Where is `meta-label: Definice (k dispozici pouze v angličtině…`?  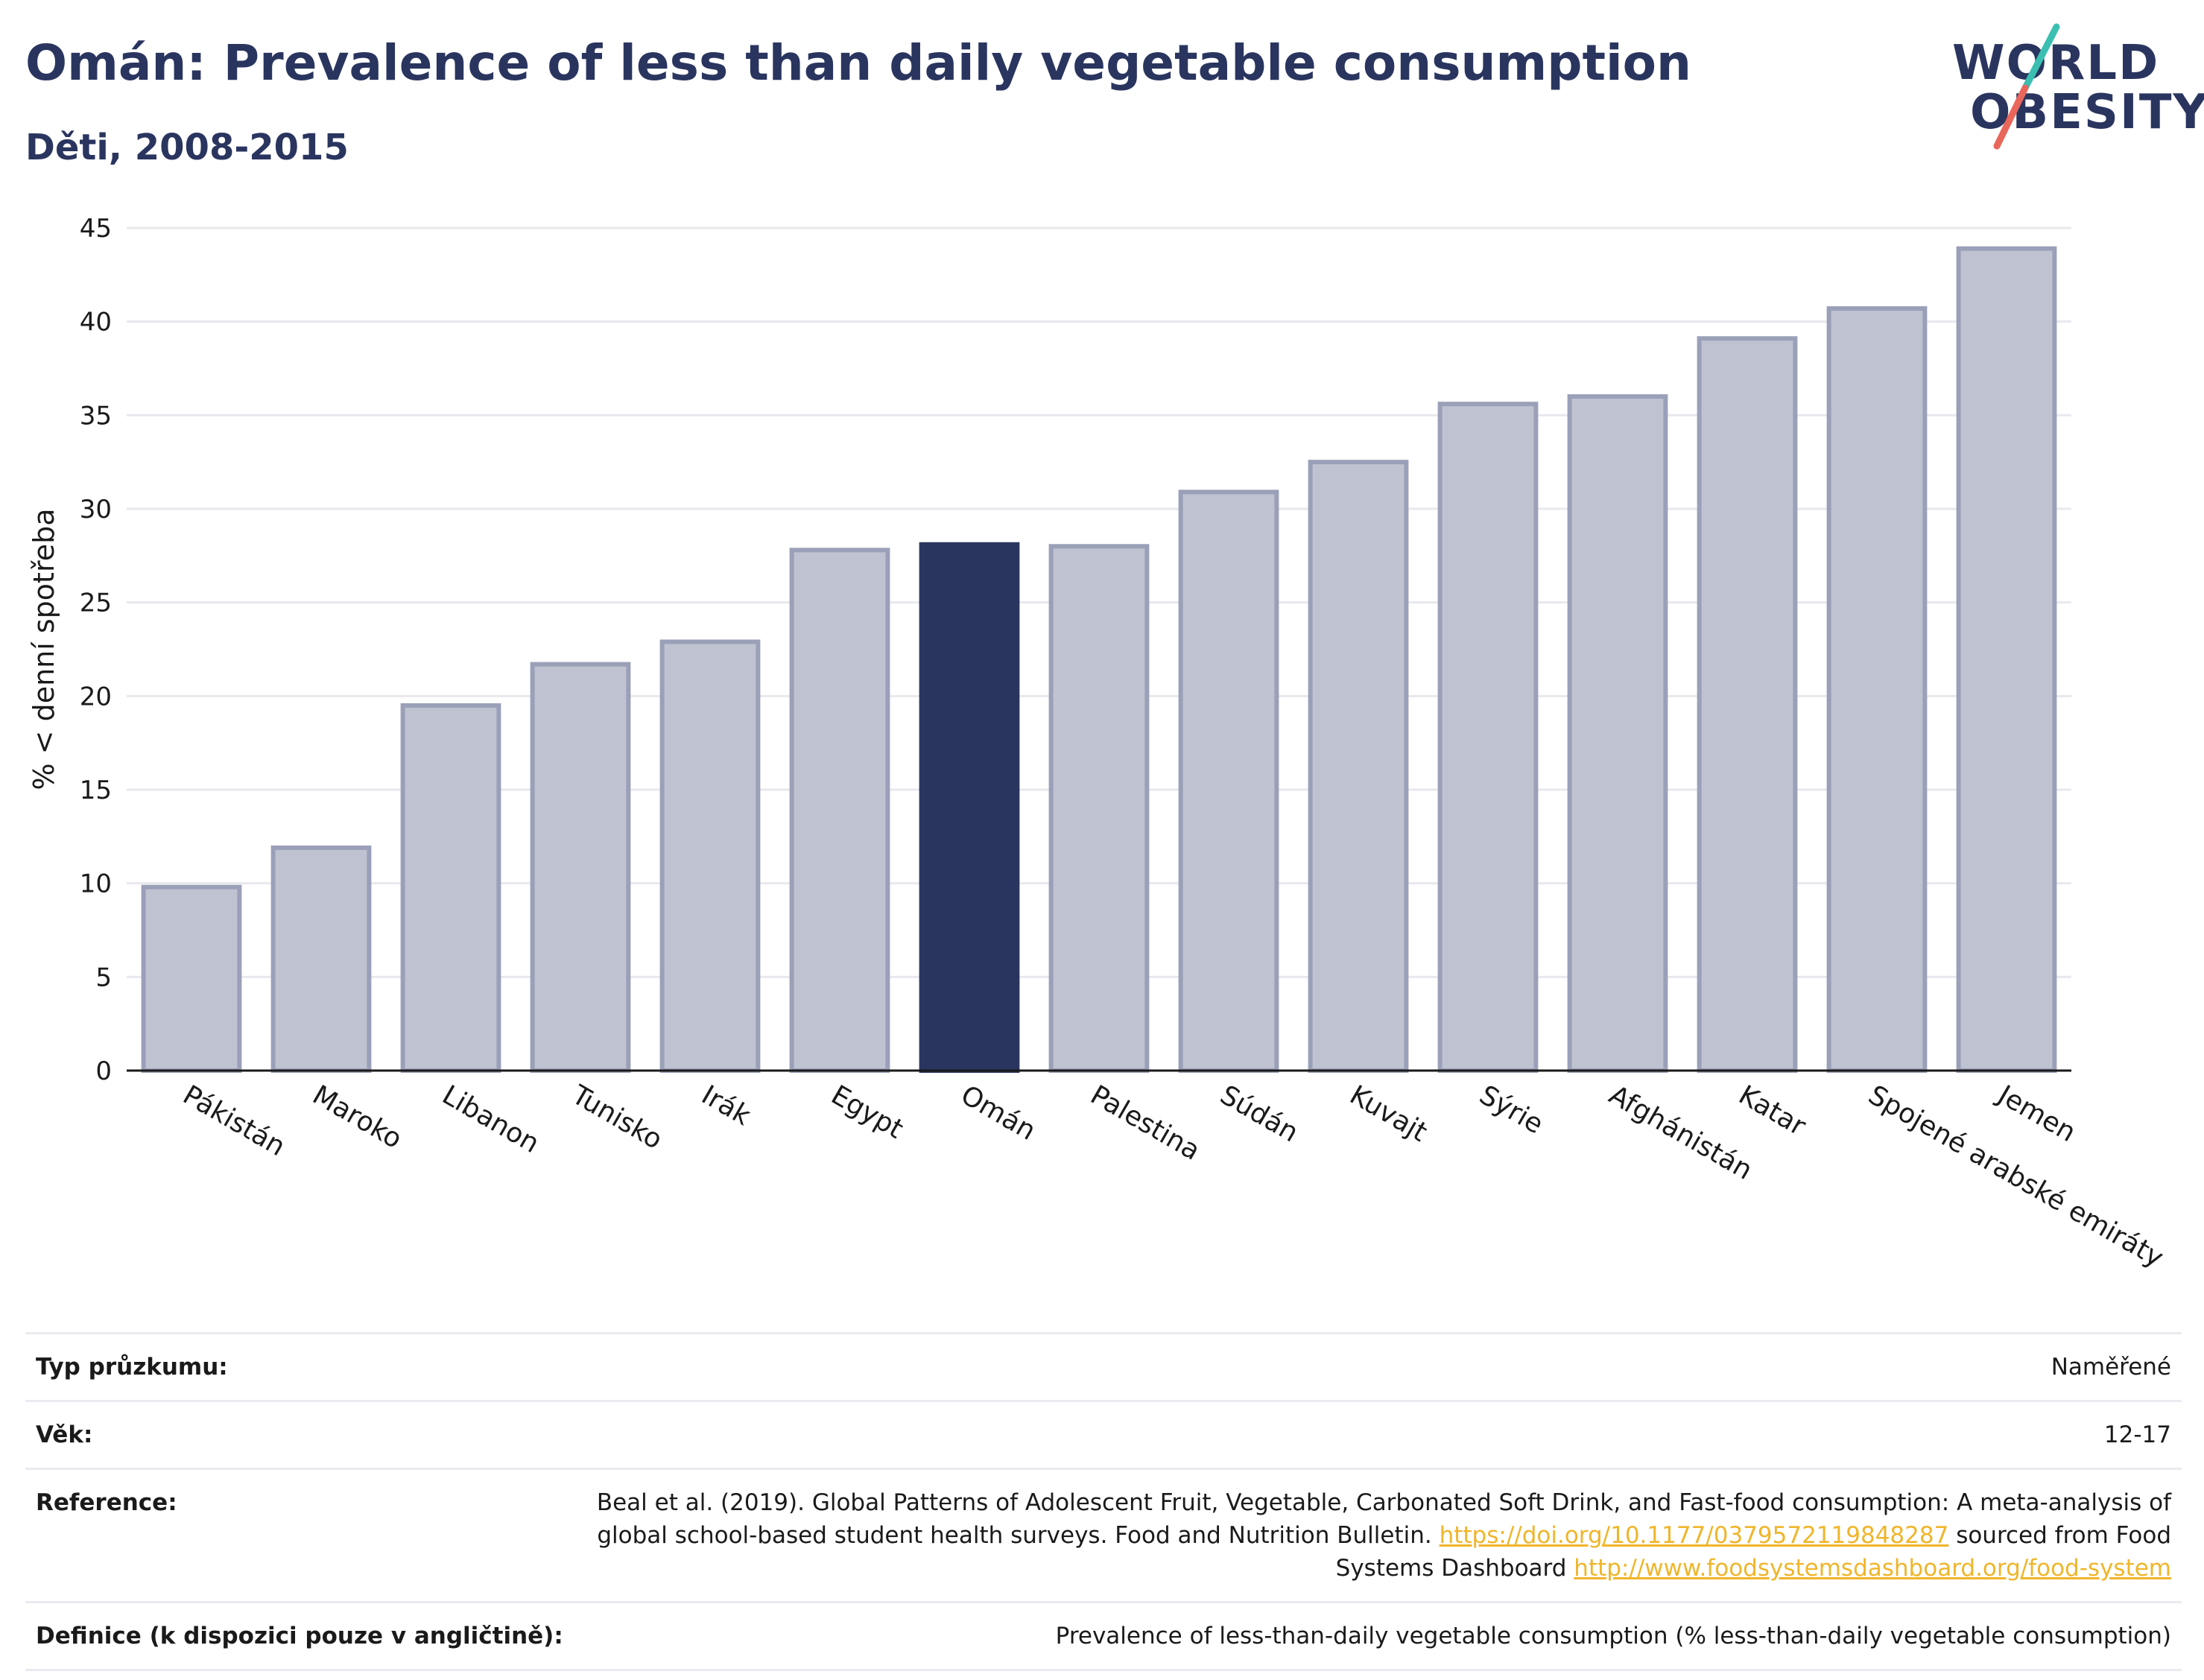
meta-label: Definice (k dispozici pouze v angličtině… is located at coordinates (299, 1636).